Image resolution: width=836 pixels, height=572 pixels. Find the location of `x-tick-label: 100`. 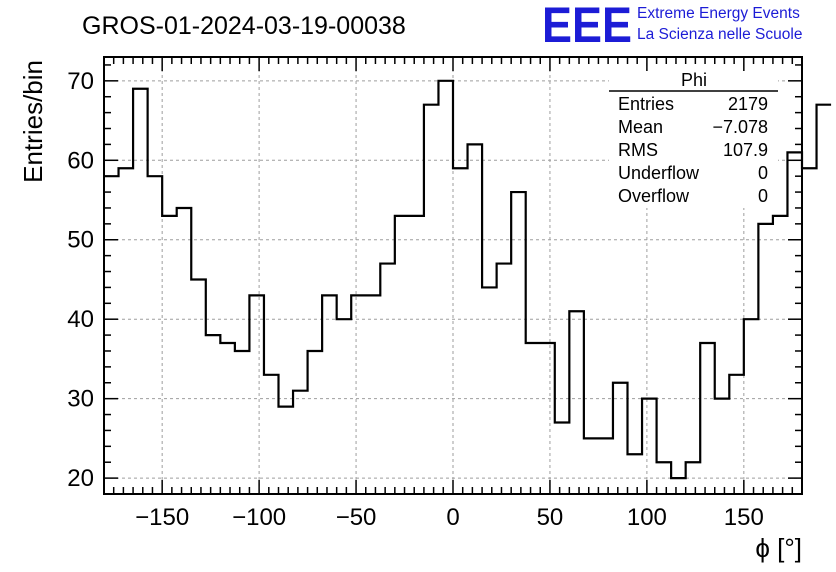

x-tick-label: 100 is located at coordinates (647, 517).